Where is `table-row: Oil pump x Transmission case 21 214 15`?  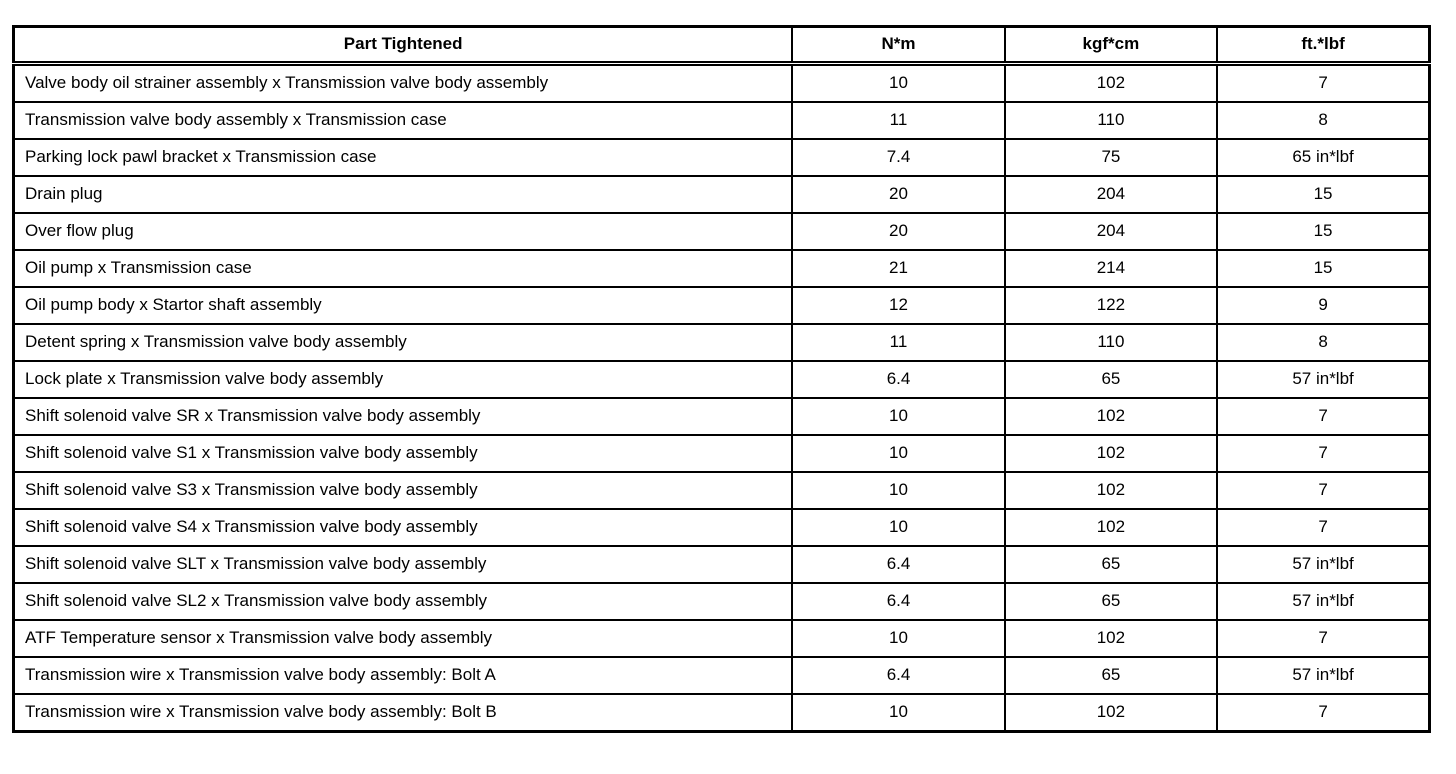 table-row: Oil pump x Transmission case 21 214 15 is located at coordinates (721, 268).